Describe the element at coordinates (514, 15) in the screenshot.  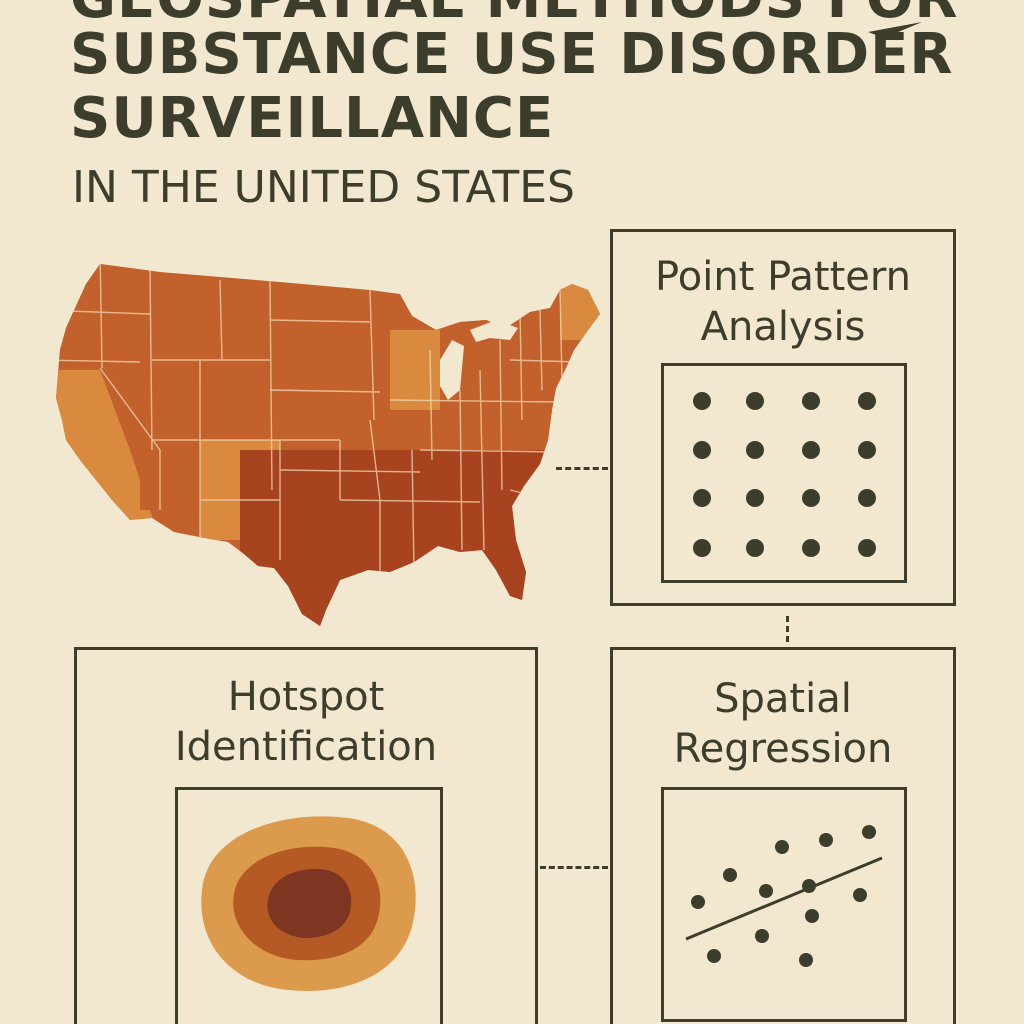
I see `title-line-1: GEOSPATIAL METHODS FOR` at that location.